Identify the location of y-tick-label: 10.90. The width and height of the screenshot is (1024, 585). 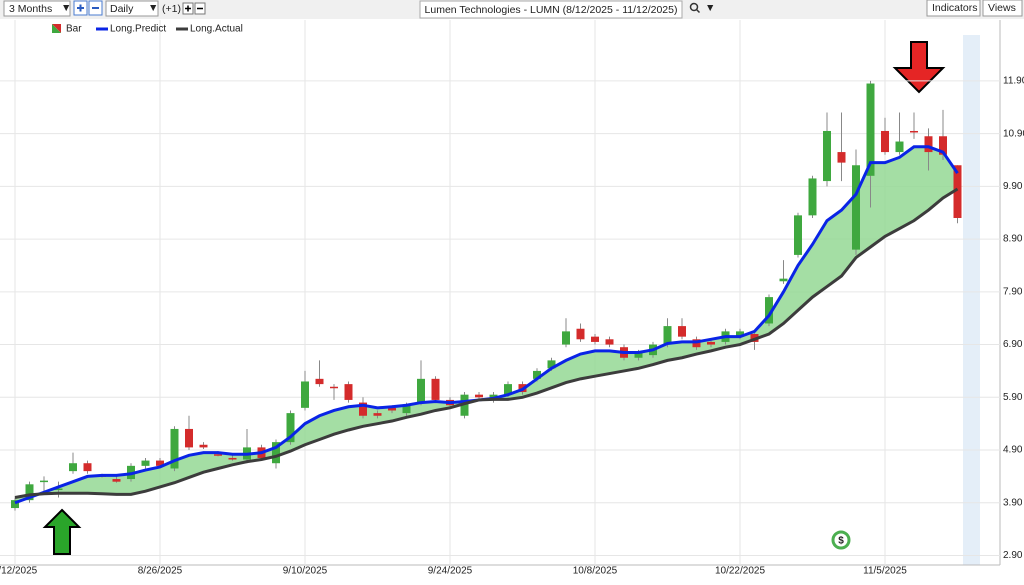
(1013, 133).